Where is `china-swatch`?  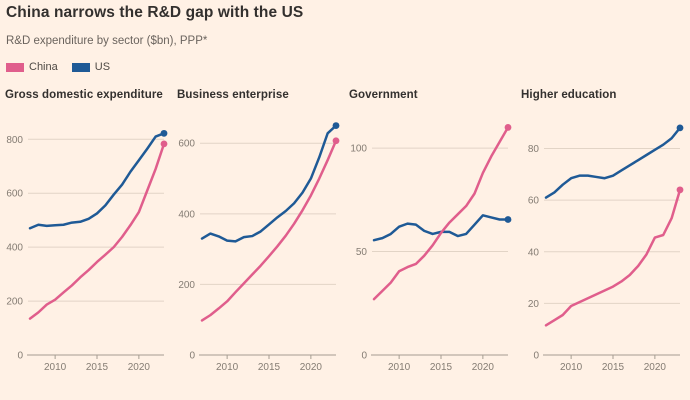 china-swatch is located at coordinates (15, 67).